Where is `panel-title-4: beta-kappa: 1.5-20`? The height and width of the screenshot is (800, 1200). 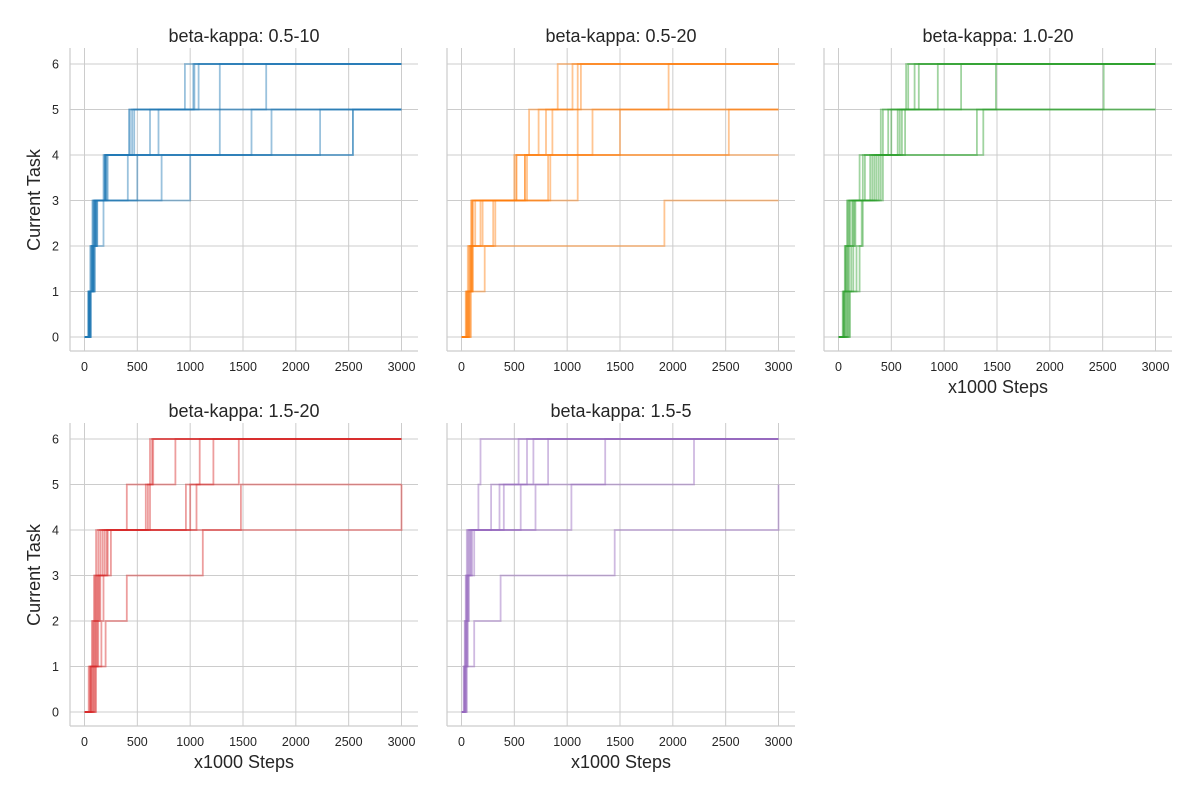 panel-title-4: beta-kappa: 1.5-20 is located at coordinates (243, 411).